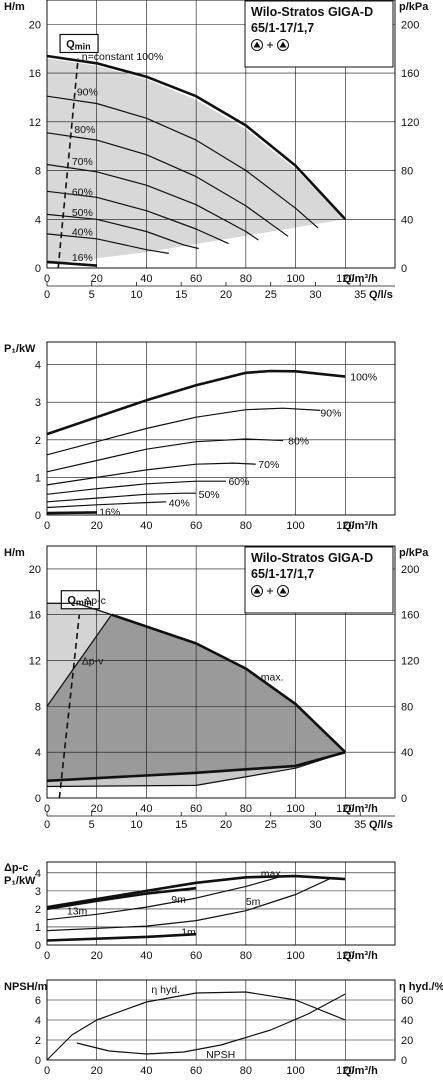  I want to click on series-label: 13m, so click(77, 912).